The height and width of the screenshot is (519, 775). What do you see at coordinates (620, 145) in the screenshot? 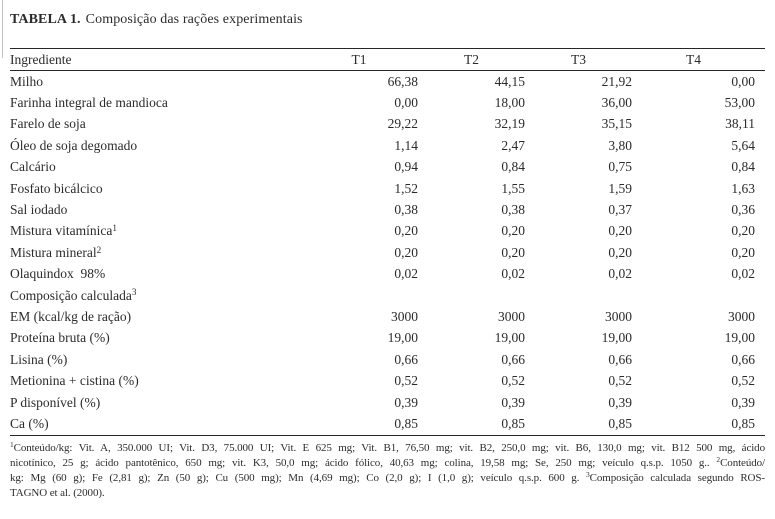
I see `value-cell: 3,80` at bounding box center [620, 145].